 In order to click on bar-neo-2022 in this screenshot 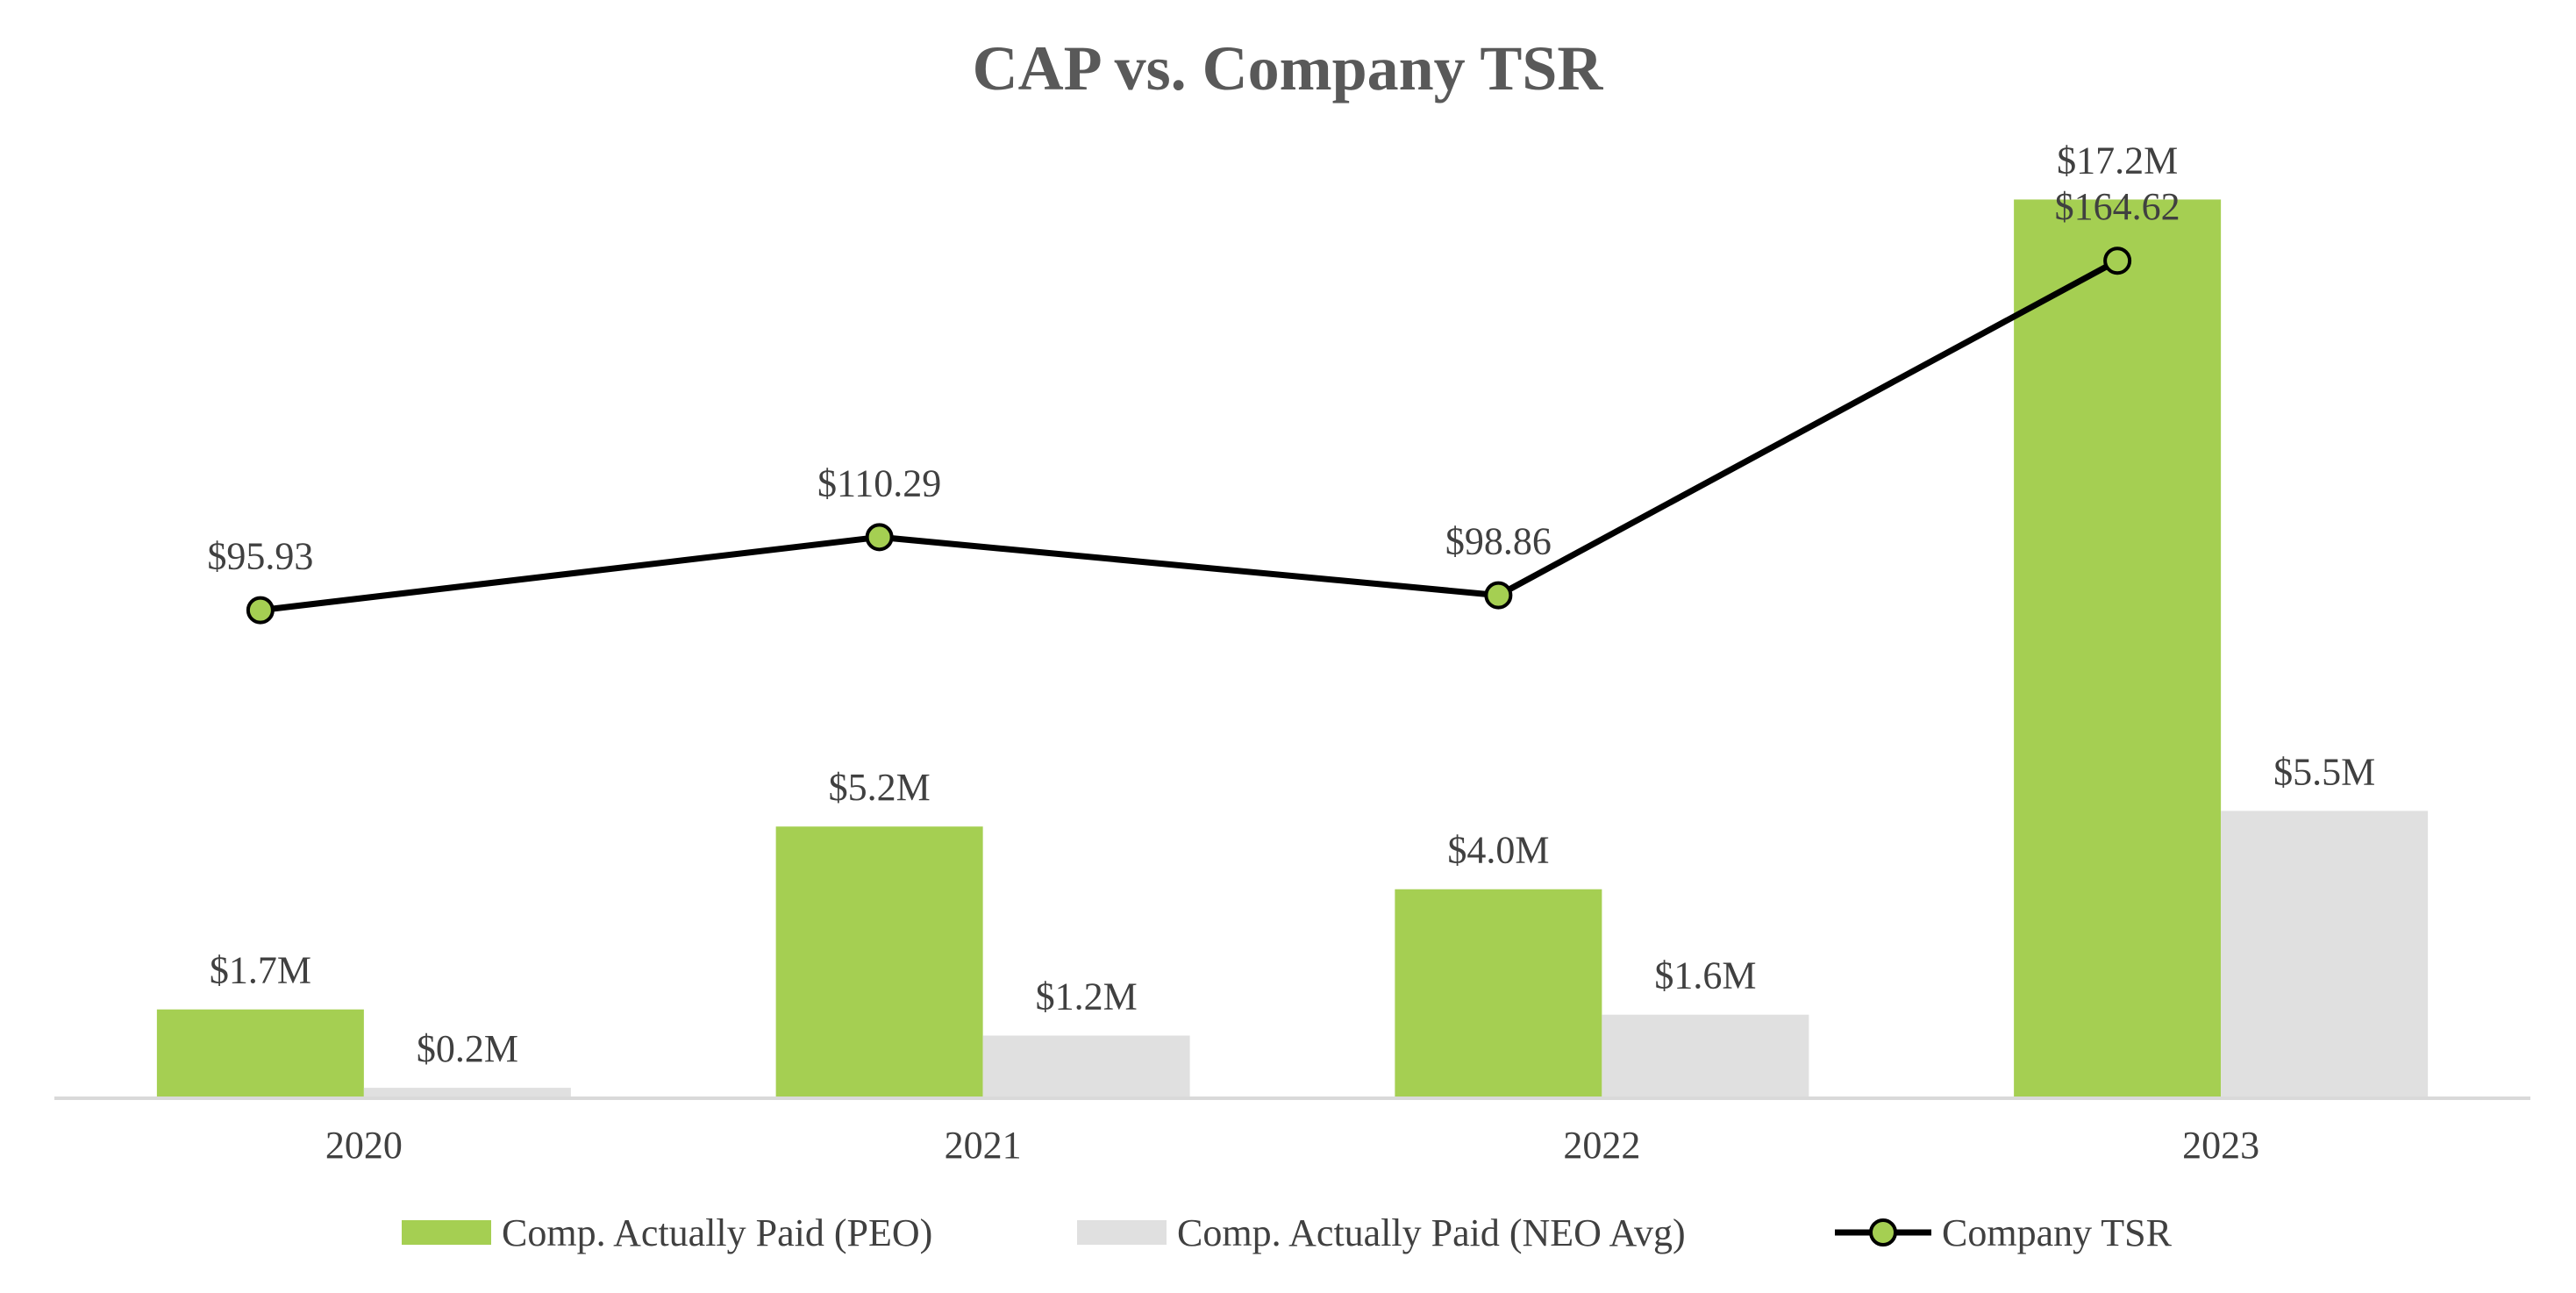, I will do `click(1706, 1056)`.